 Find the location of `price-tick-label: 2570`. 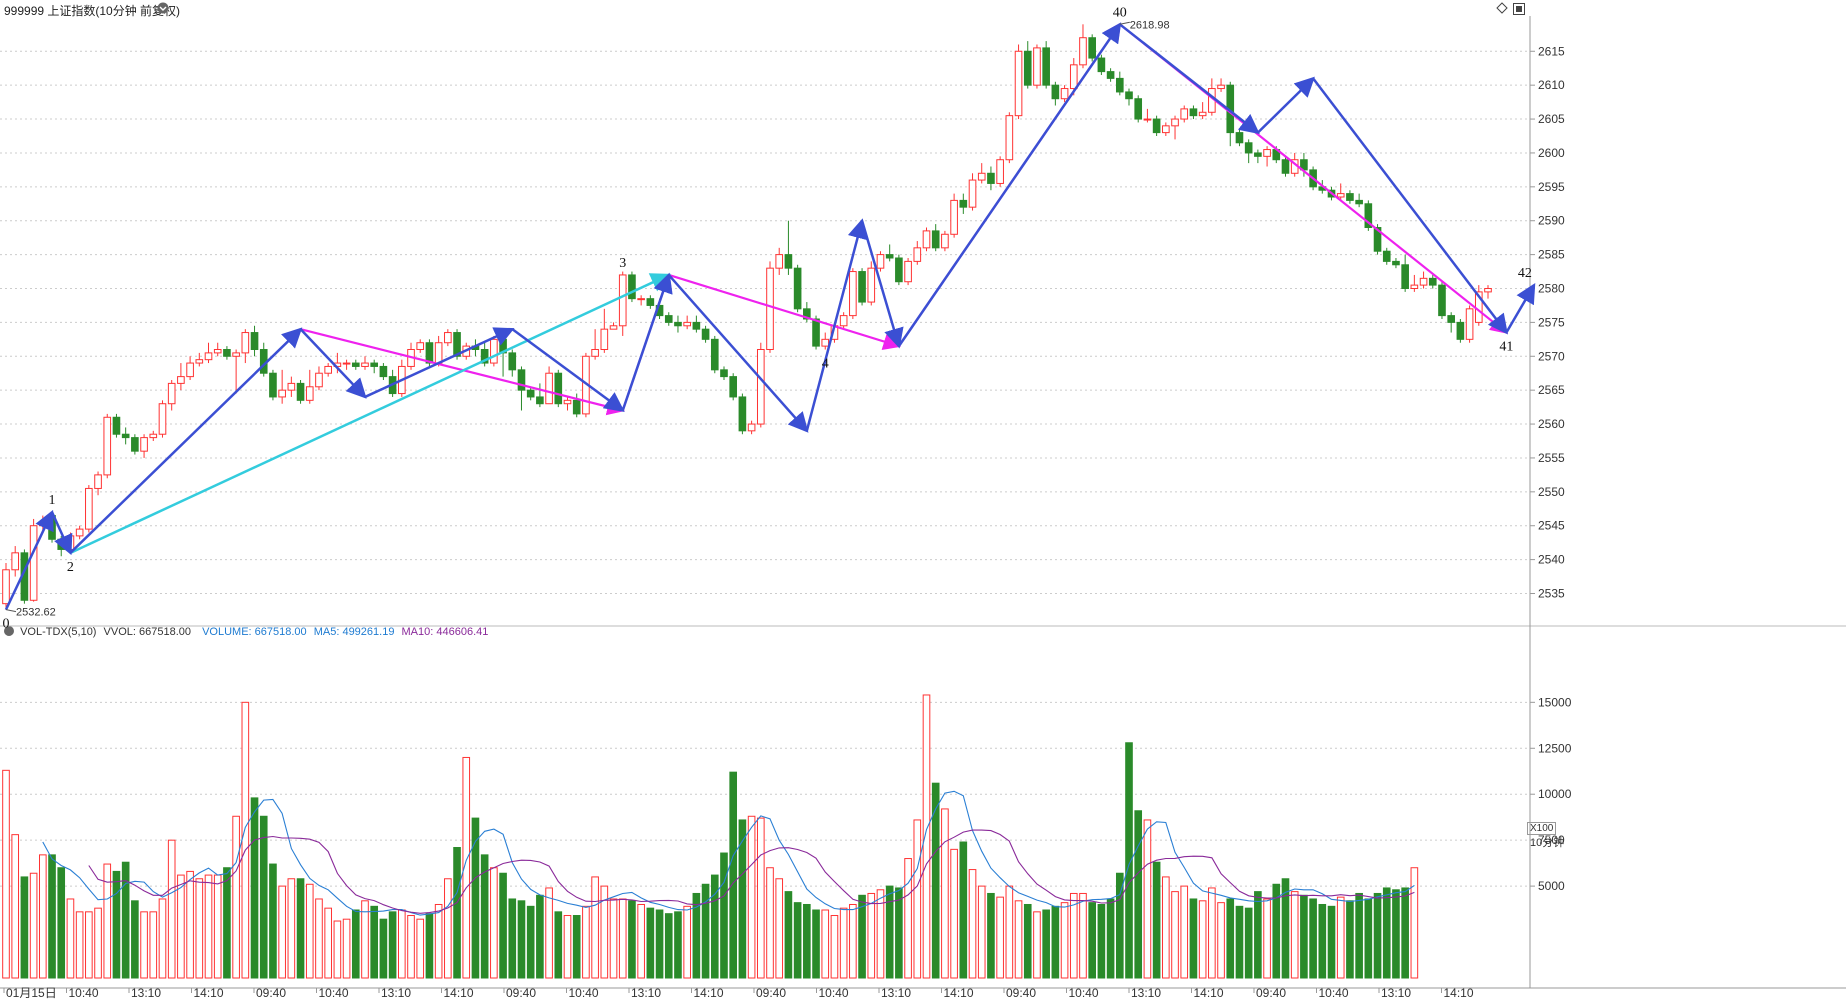

price-tick-label: 2570 is located at coordinates (1551, 356).